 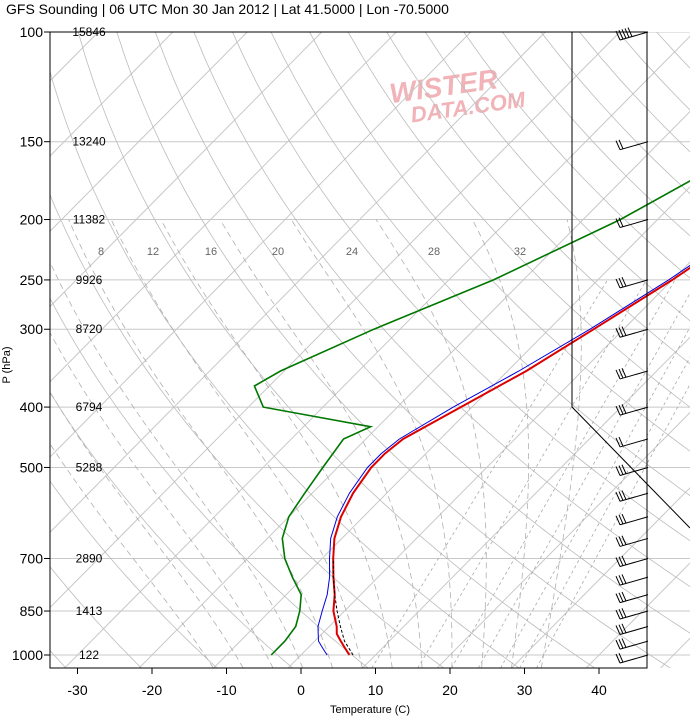 I want to click on x-axis-label: Temperature (C), so click(x=370, y=710).